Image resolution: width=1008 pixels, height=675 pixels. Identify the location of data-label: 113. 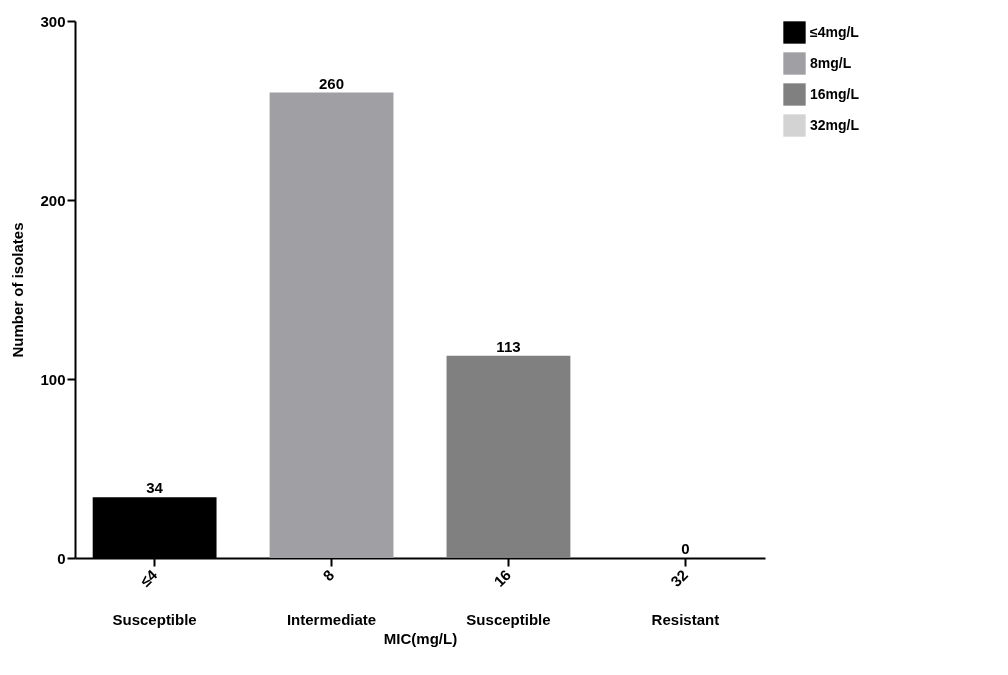
(508, 346).